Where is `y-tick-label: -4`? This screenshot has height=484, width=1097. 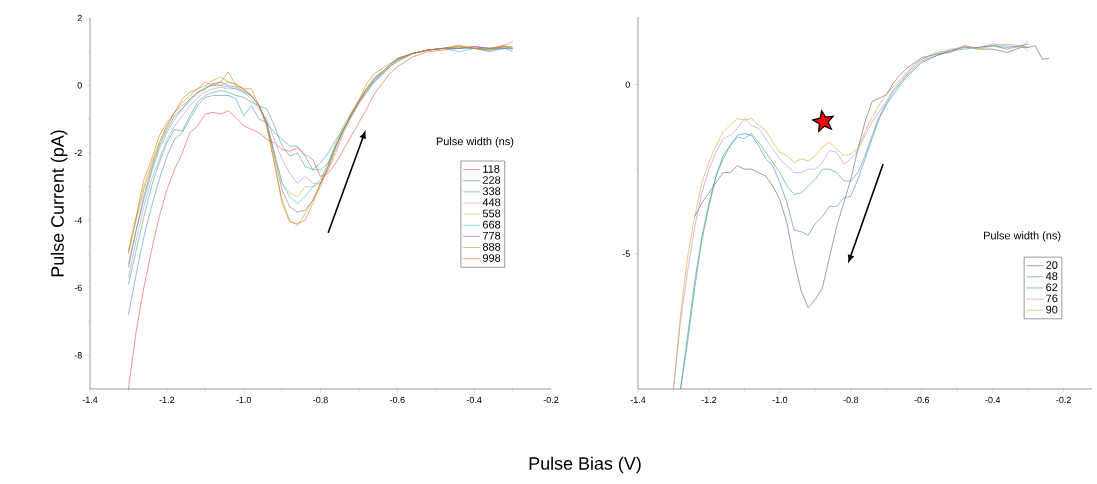 y-tick-label: -4 is located at coordinates (78, 220).